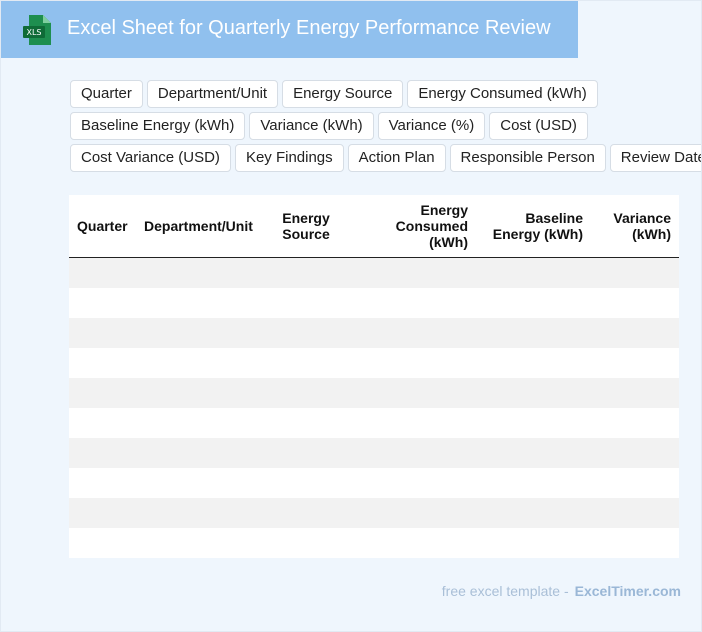 The image size is (702, 632). I want to click on tag: Responsible Person, so click(527, 158).